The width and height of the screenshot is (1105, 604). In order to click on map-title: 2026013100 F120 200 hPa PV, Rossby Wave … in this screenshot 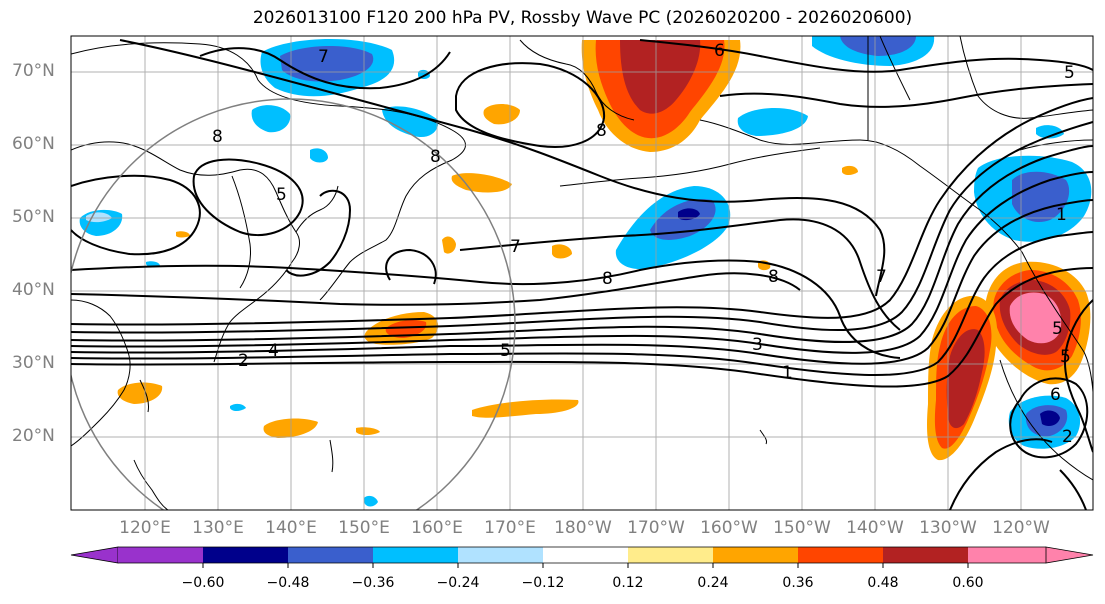, I will do `click(582, 18)`.